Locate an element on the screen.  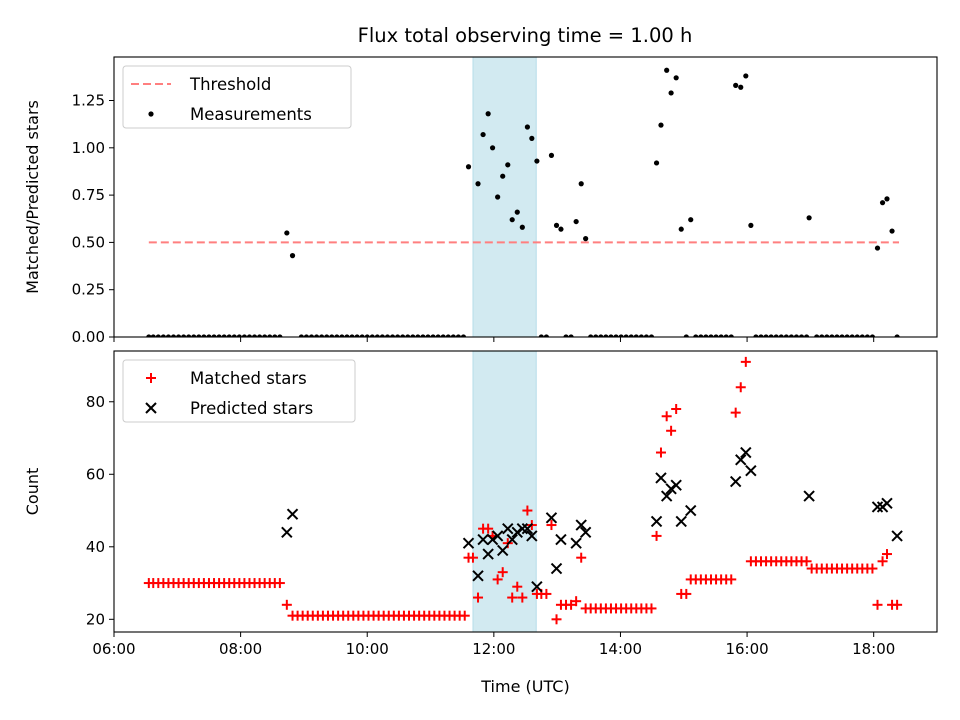
legend: Matched stars Predicted stars is located at coordinates (239, 391).